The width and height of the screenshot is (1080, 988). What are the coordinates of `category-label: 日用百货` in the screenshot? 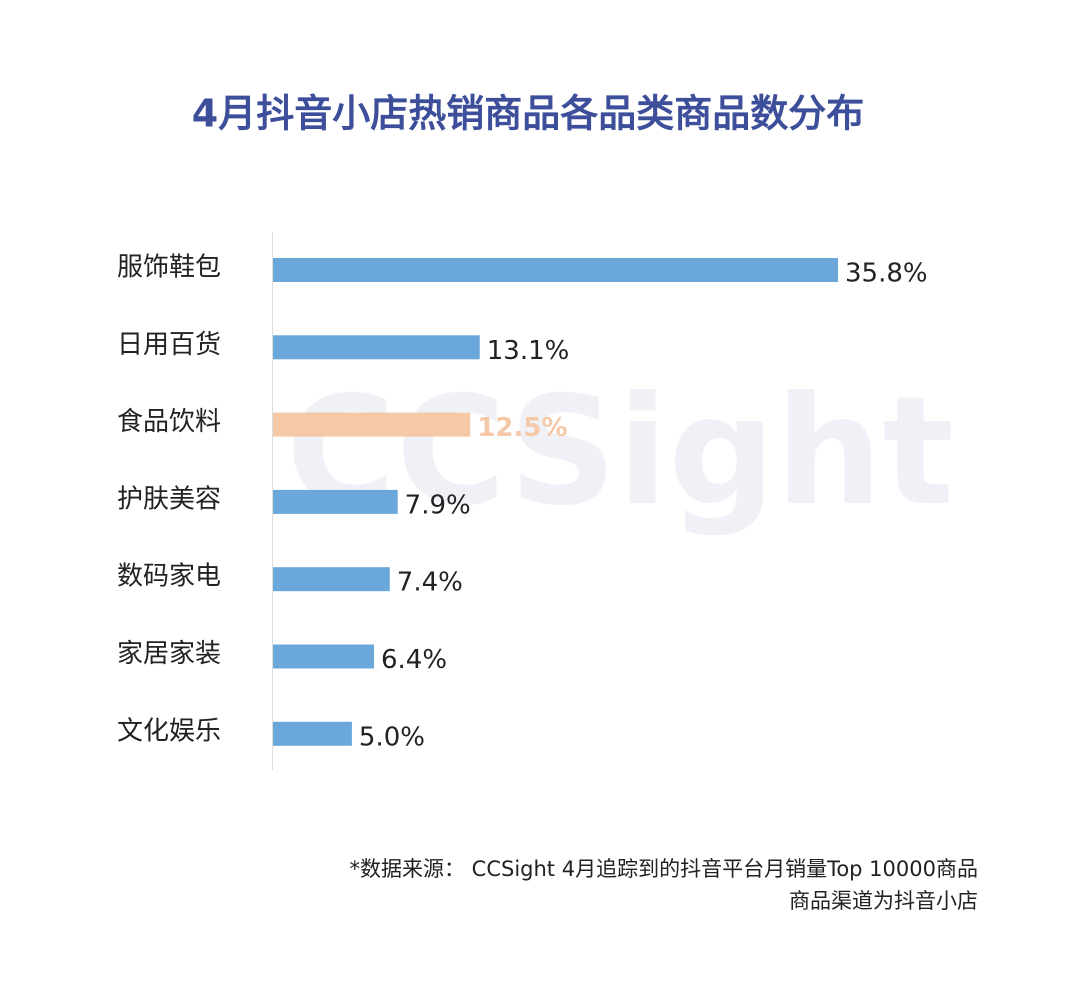 It's located at (169, 345).